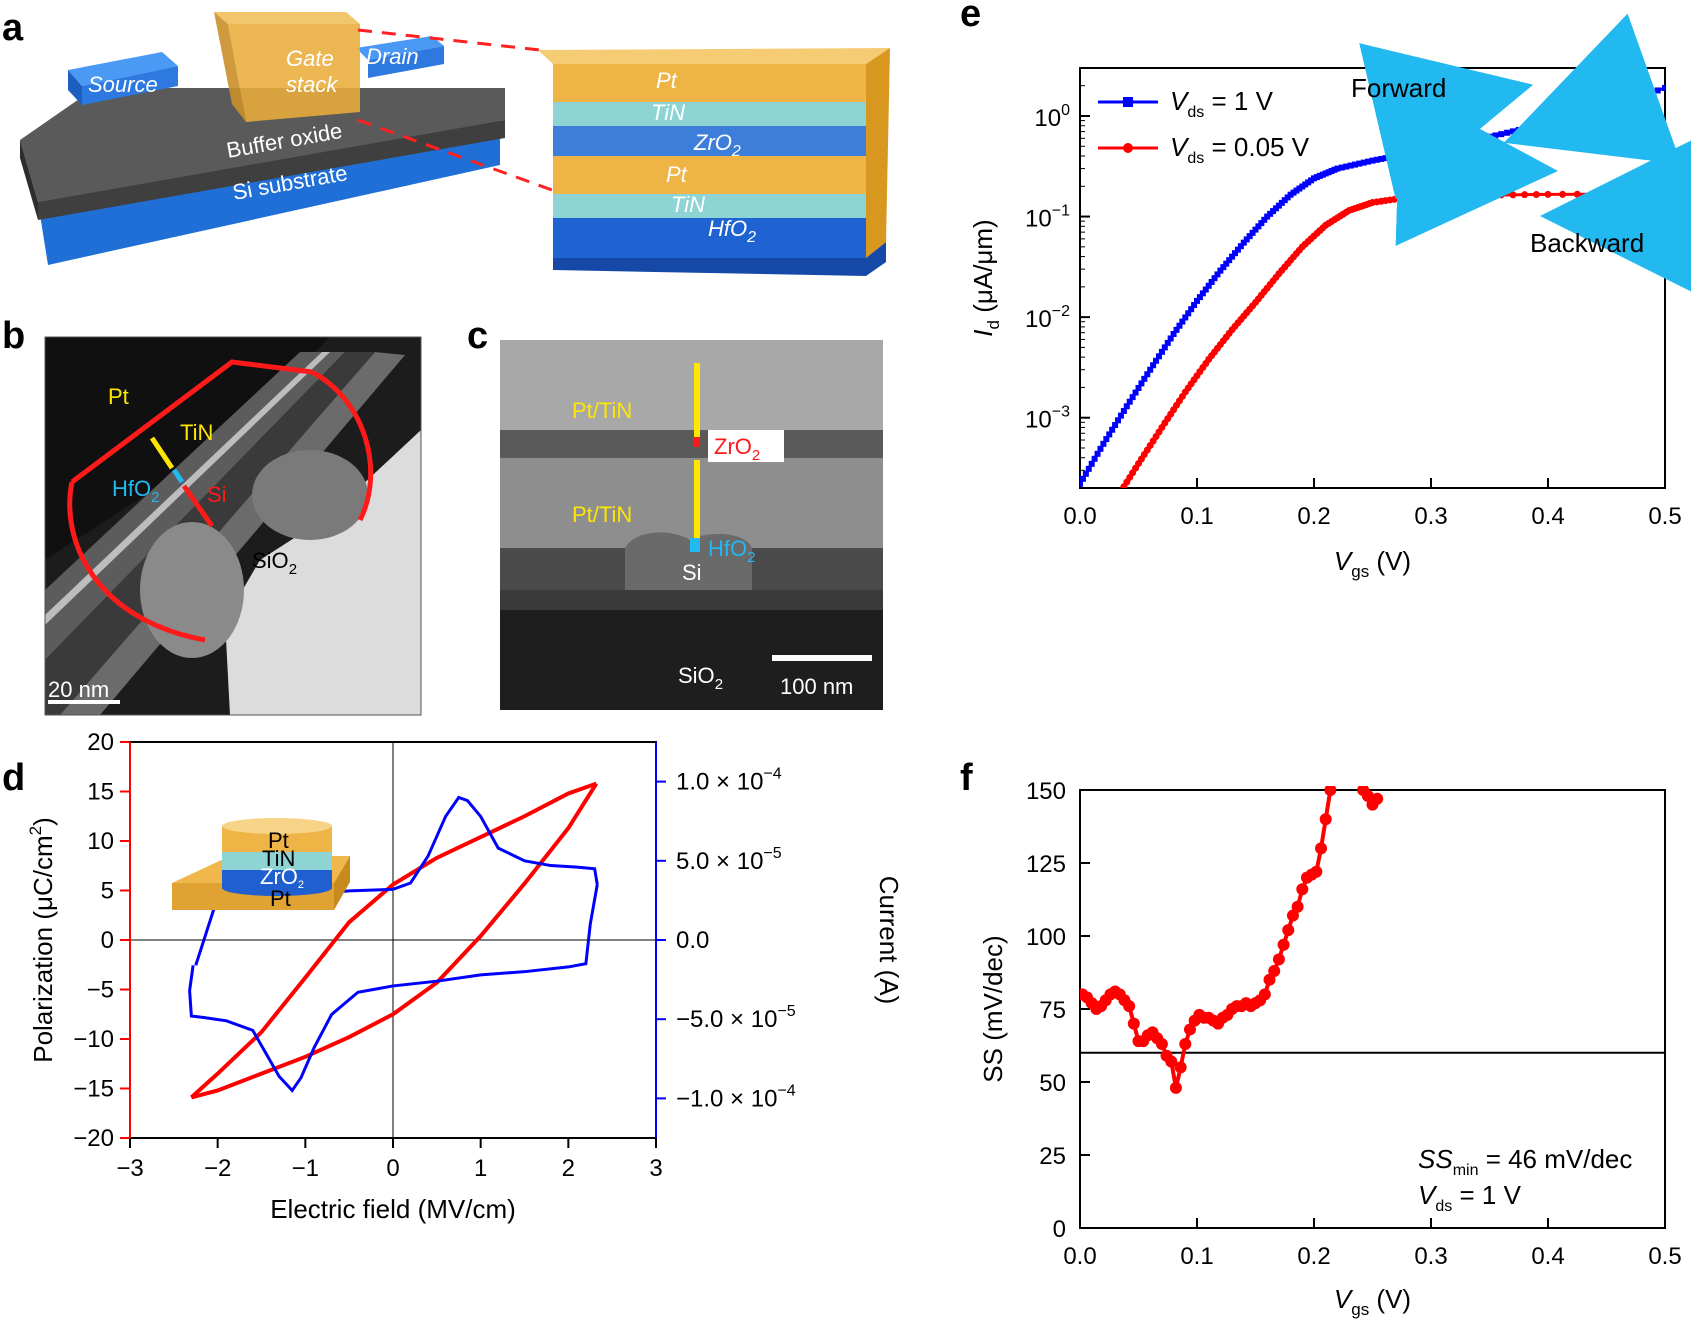  What do you see at coordinates (280, 898) in the screenshot?
I see `inset-label-pt-bottom: Pt` at bounding box center [280, 898].